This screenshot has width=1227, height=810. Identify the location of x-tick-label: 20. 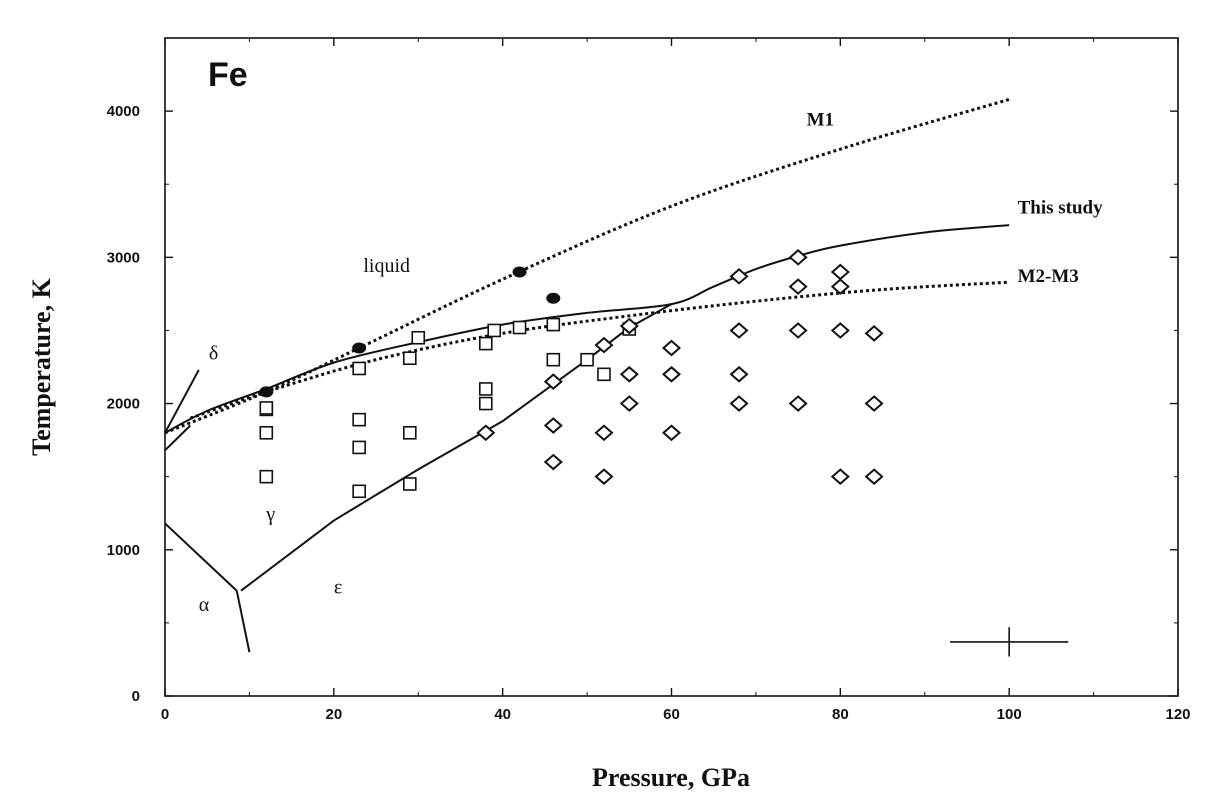
(333, 714).